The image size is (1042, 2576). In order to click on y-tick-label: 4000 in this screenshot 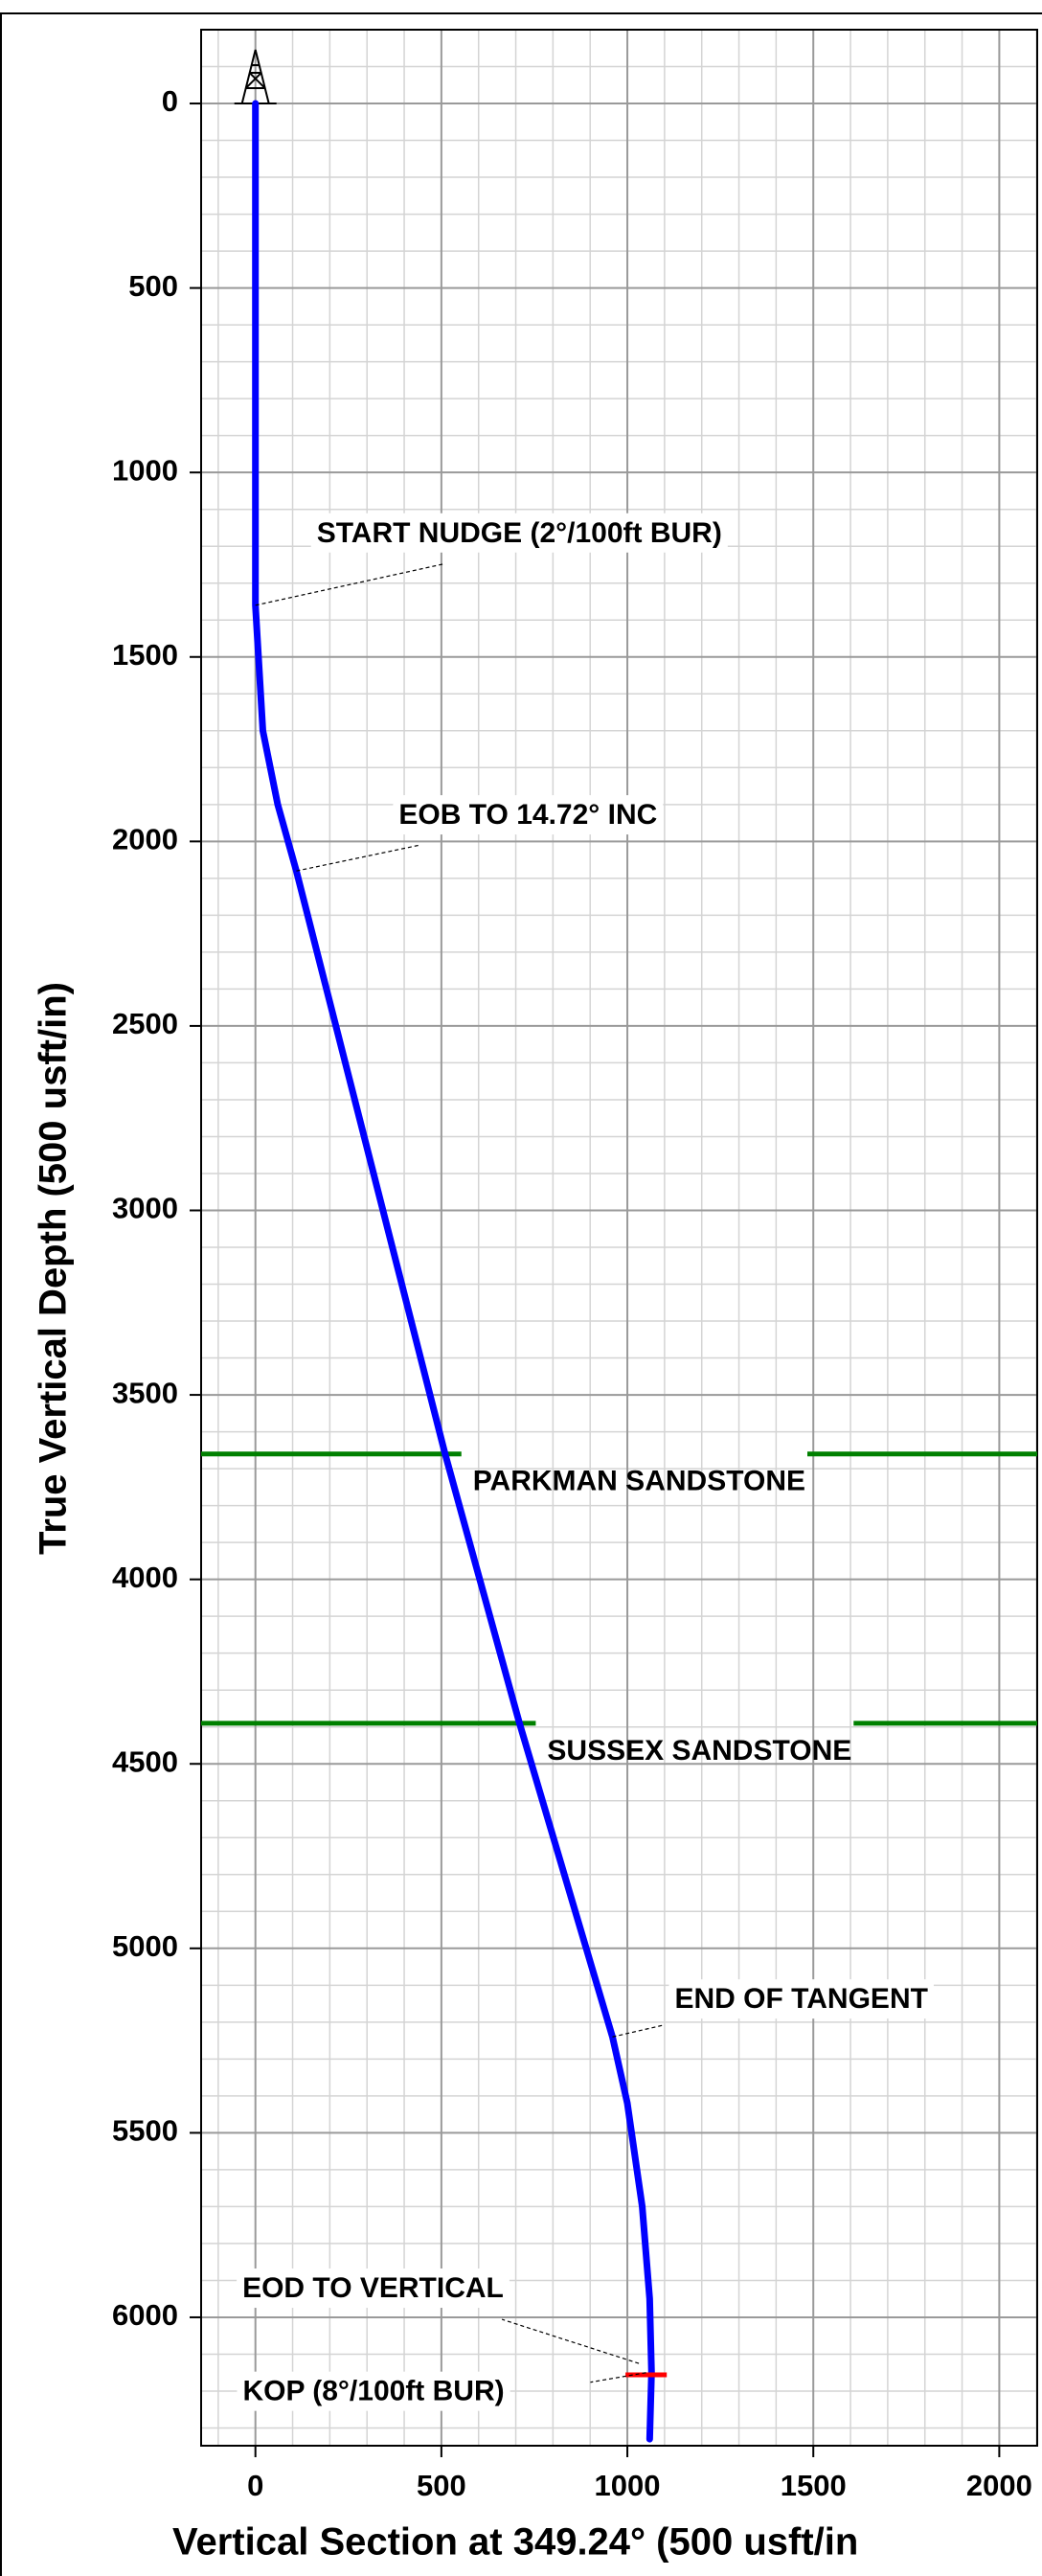, I will do `click(145, 1578)`.